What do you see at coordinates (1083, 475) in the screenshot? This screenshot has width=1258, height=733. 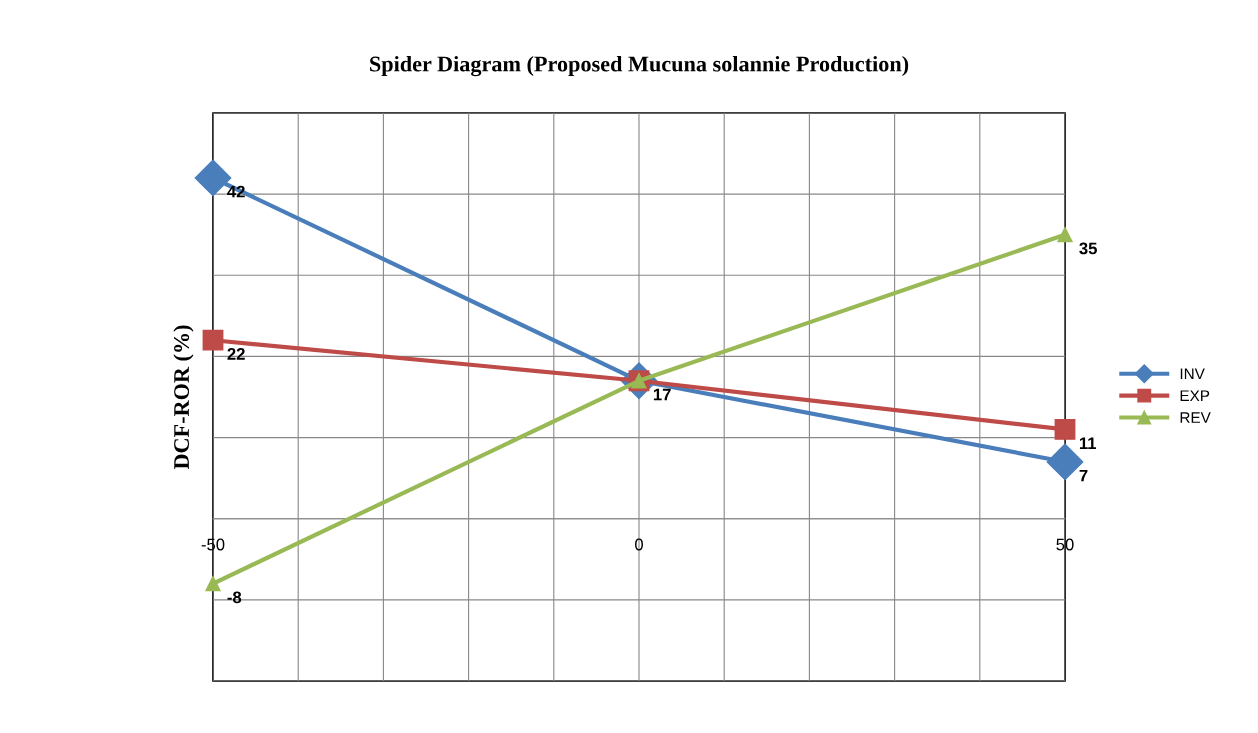 I see `data-label: 7` at bounding box center [1083, 475].